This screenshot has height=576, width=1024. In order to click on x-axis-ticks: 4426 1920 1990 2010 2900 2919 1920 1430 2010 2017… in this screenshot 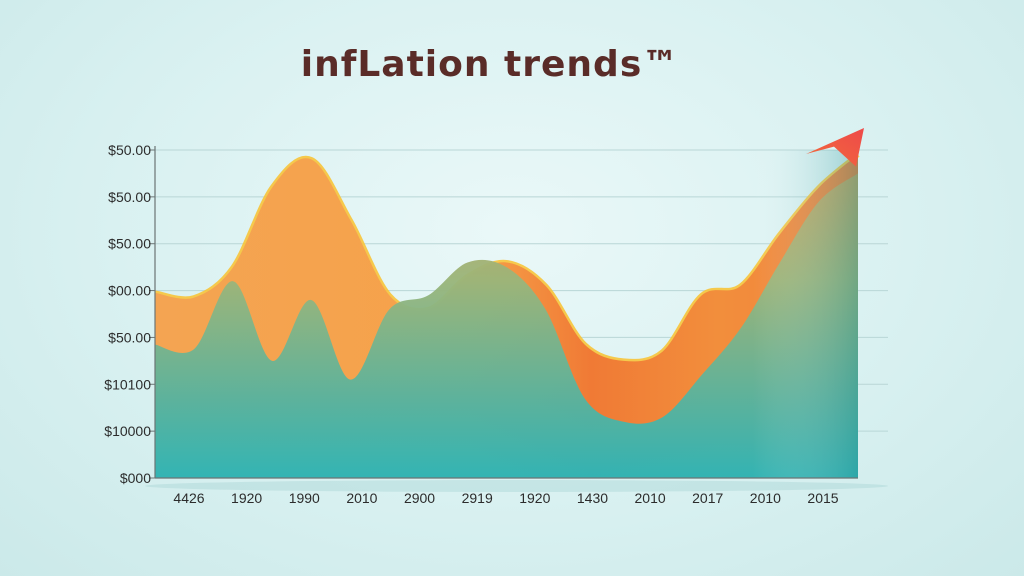, I will do `click(505, 498)`.